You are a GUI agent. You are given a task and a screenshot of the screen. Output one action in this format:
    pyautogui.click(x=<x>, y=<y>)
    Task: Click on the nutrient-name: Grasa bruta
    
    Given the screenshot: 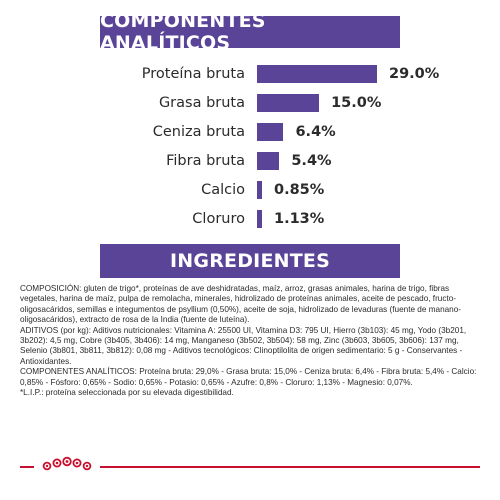 What is the action you would take?
    pyautogui.click(x=201, y=103)
    